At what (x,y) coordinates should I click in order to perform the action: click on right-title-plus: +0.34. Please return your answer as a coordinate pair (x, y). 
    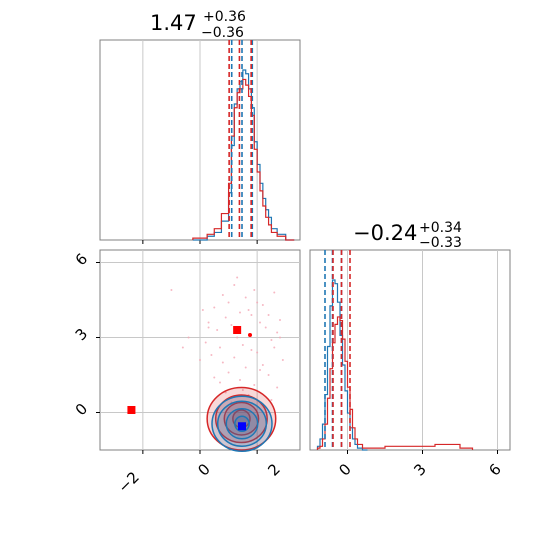
    Looking at the image, I should click on (440, 228).